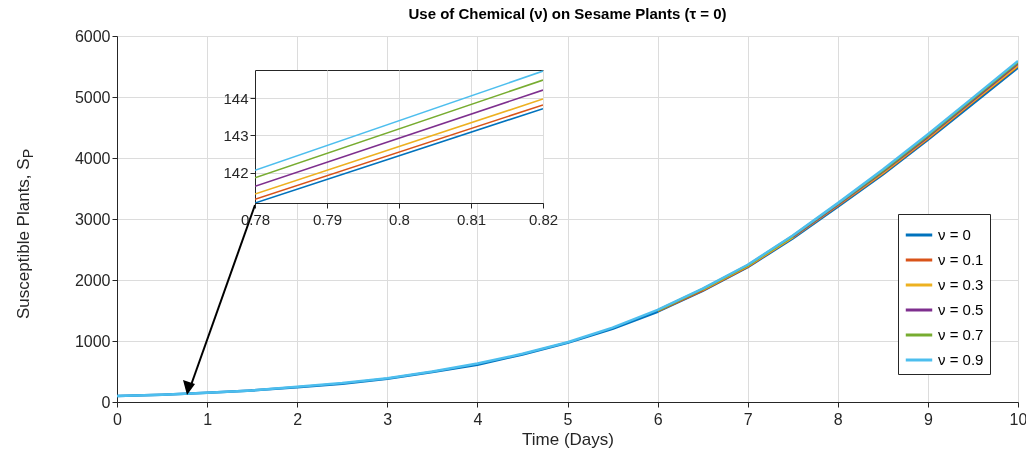 The height and width of the screenshot is (452, 1026). Describe the element at coordinates (92, 36) in the screenshot. I see `y-tick-label: 6000` at that location.